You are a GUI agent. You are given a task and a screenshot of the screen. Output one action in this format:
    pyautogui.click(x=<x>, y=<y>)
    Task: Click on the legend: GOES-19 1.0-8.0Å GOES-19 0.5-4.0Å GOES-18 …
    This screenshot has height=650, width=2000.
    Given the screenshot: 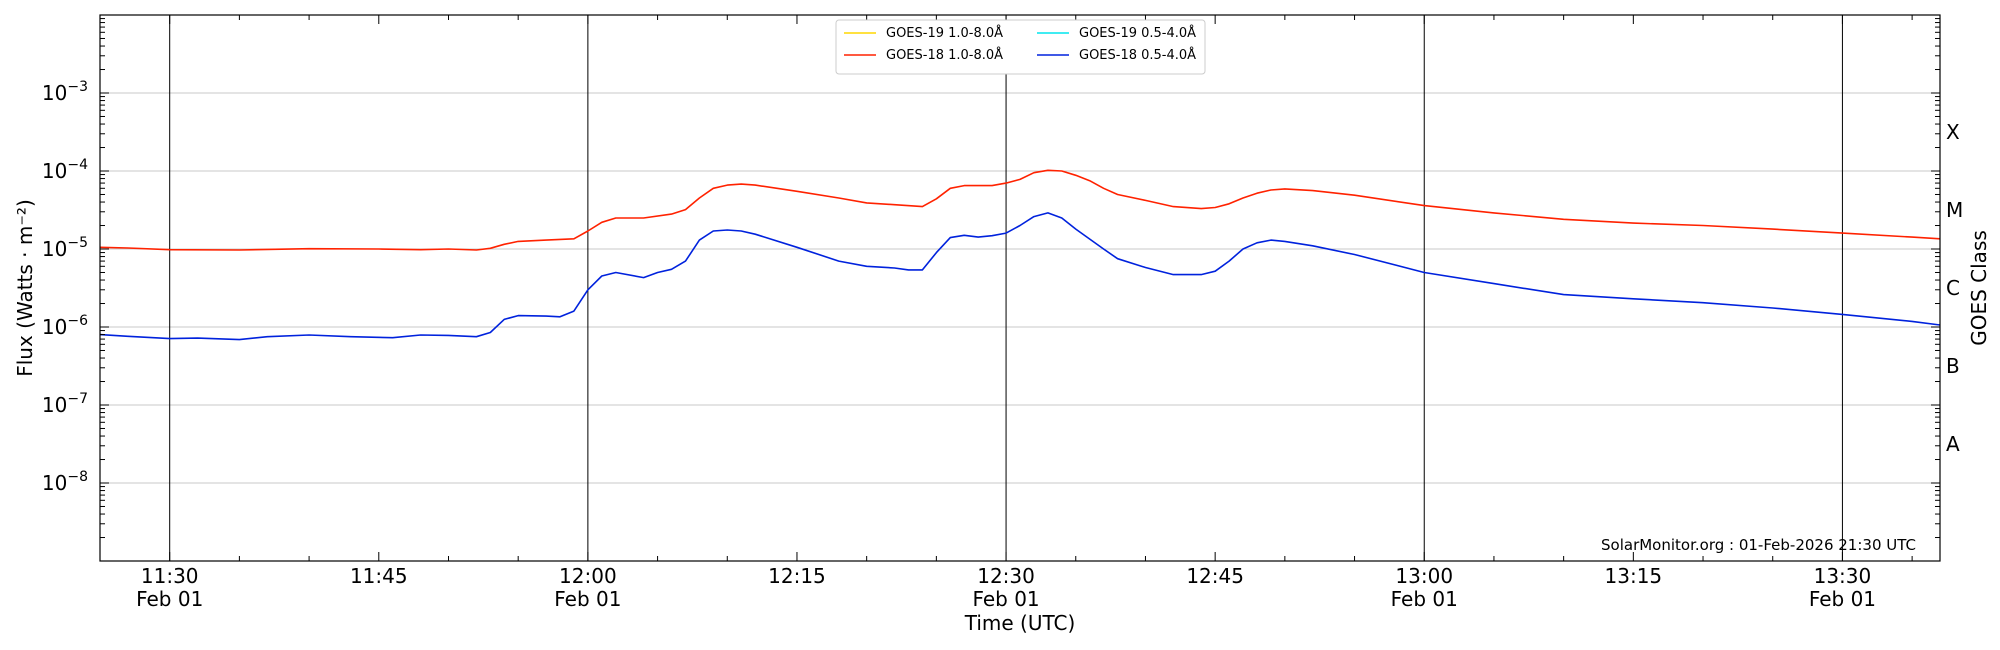 What is the action you would take?
    pyautogui.click(x=1020, y=47)
    